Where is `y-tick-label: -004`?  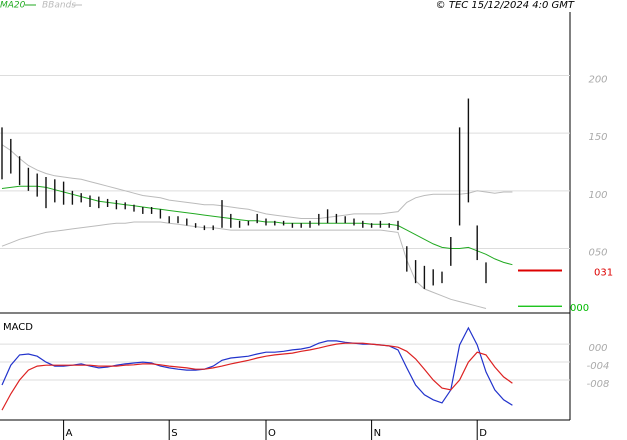 y-tick-label: -004 is located at coordinates (598, 366).